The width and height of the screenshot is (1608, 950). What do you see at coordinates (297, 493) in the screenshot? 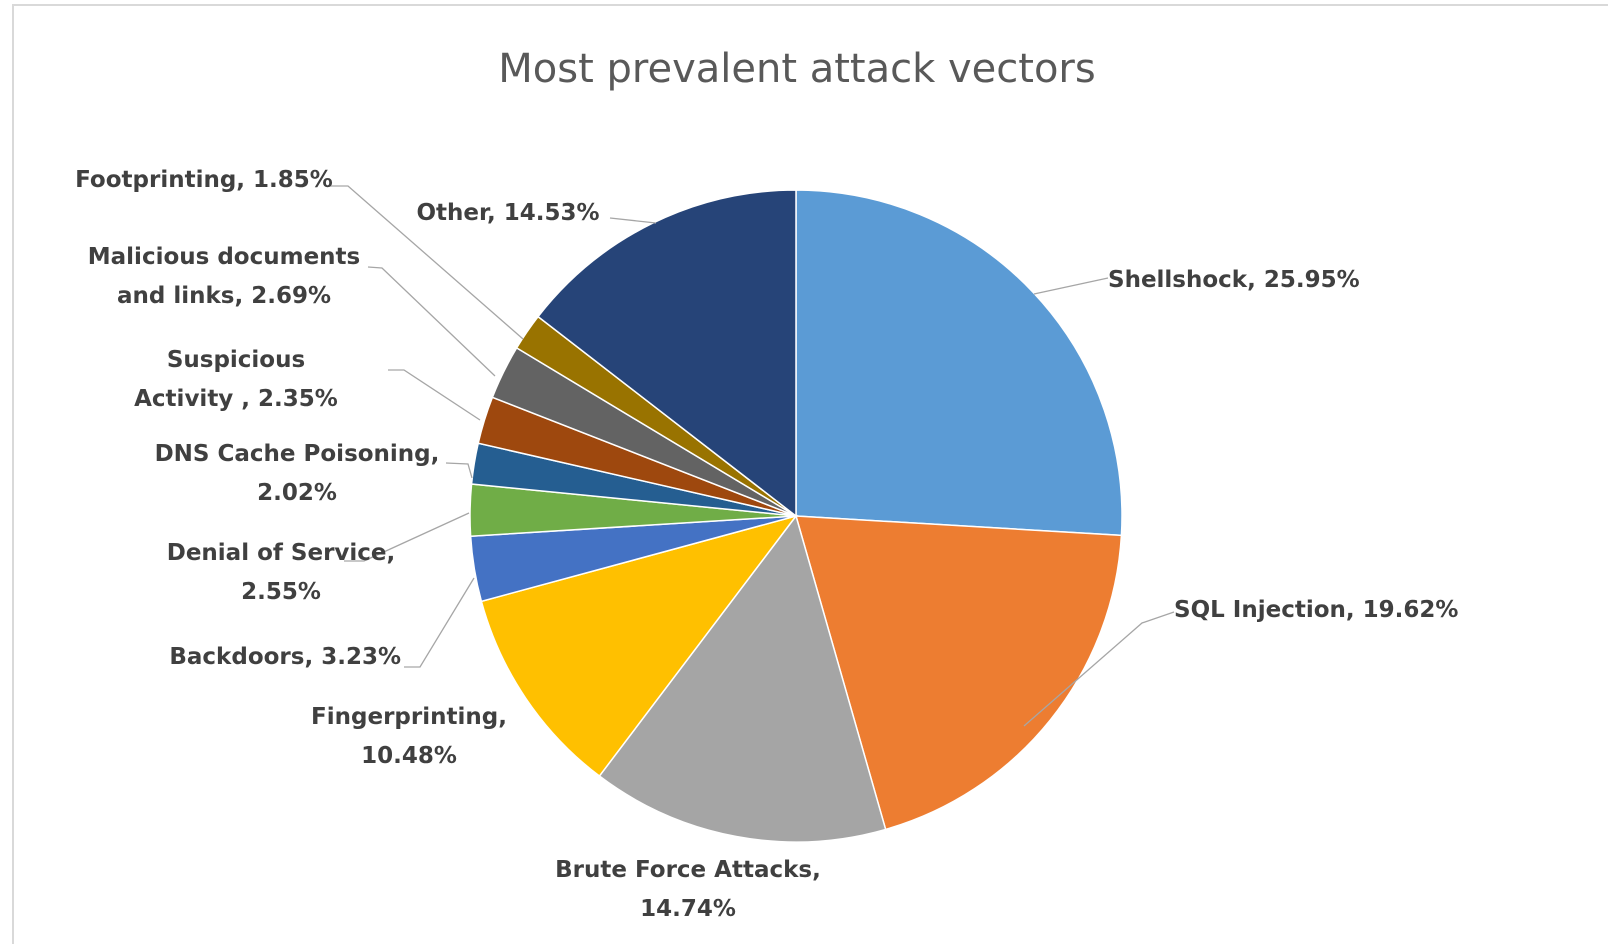
I see `data-label-line: 2.02%` at bounding box center [297, 493].